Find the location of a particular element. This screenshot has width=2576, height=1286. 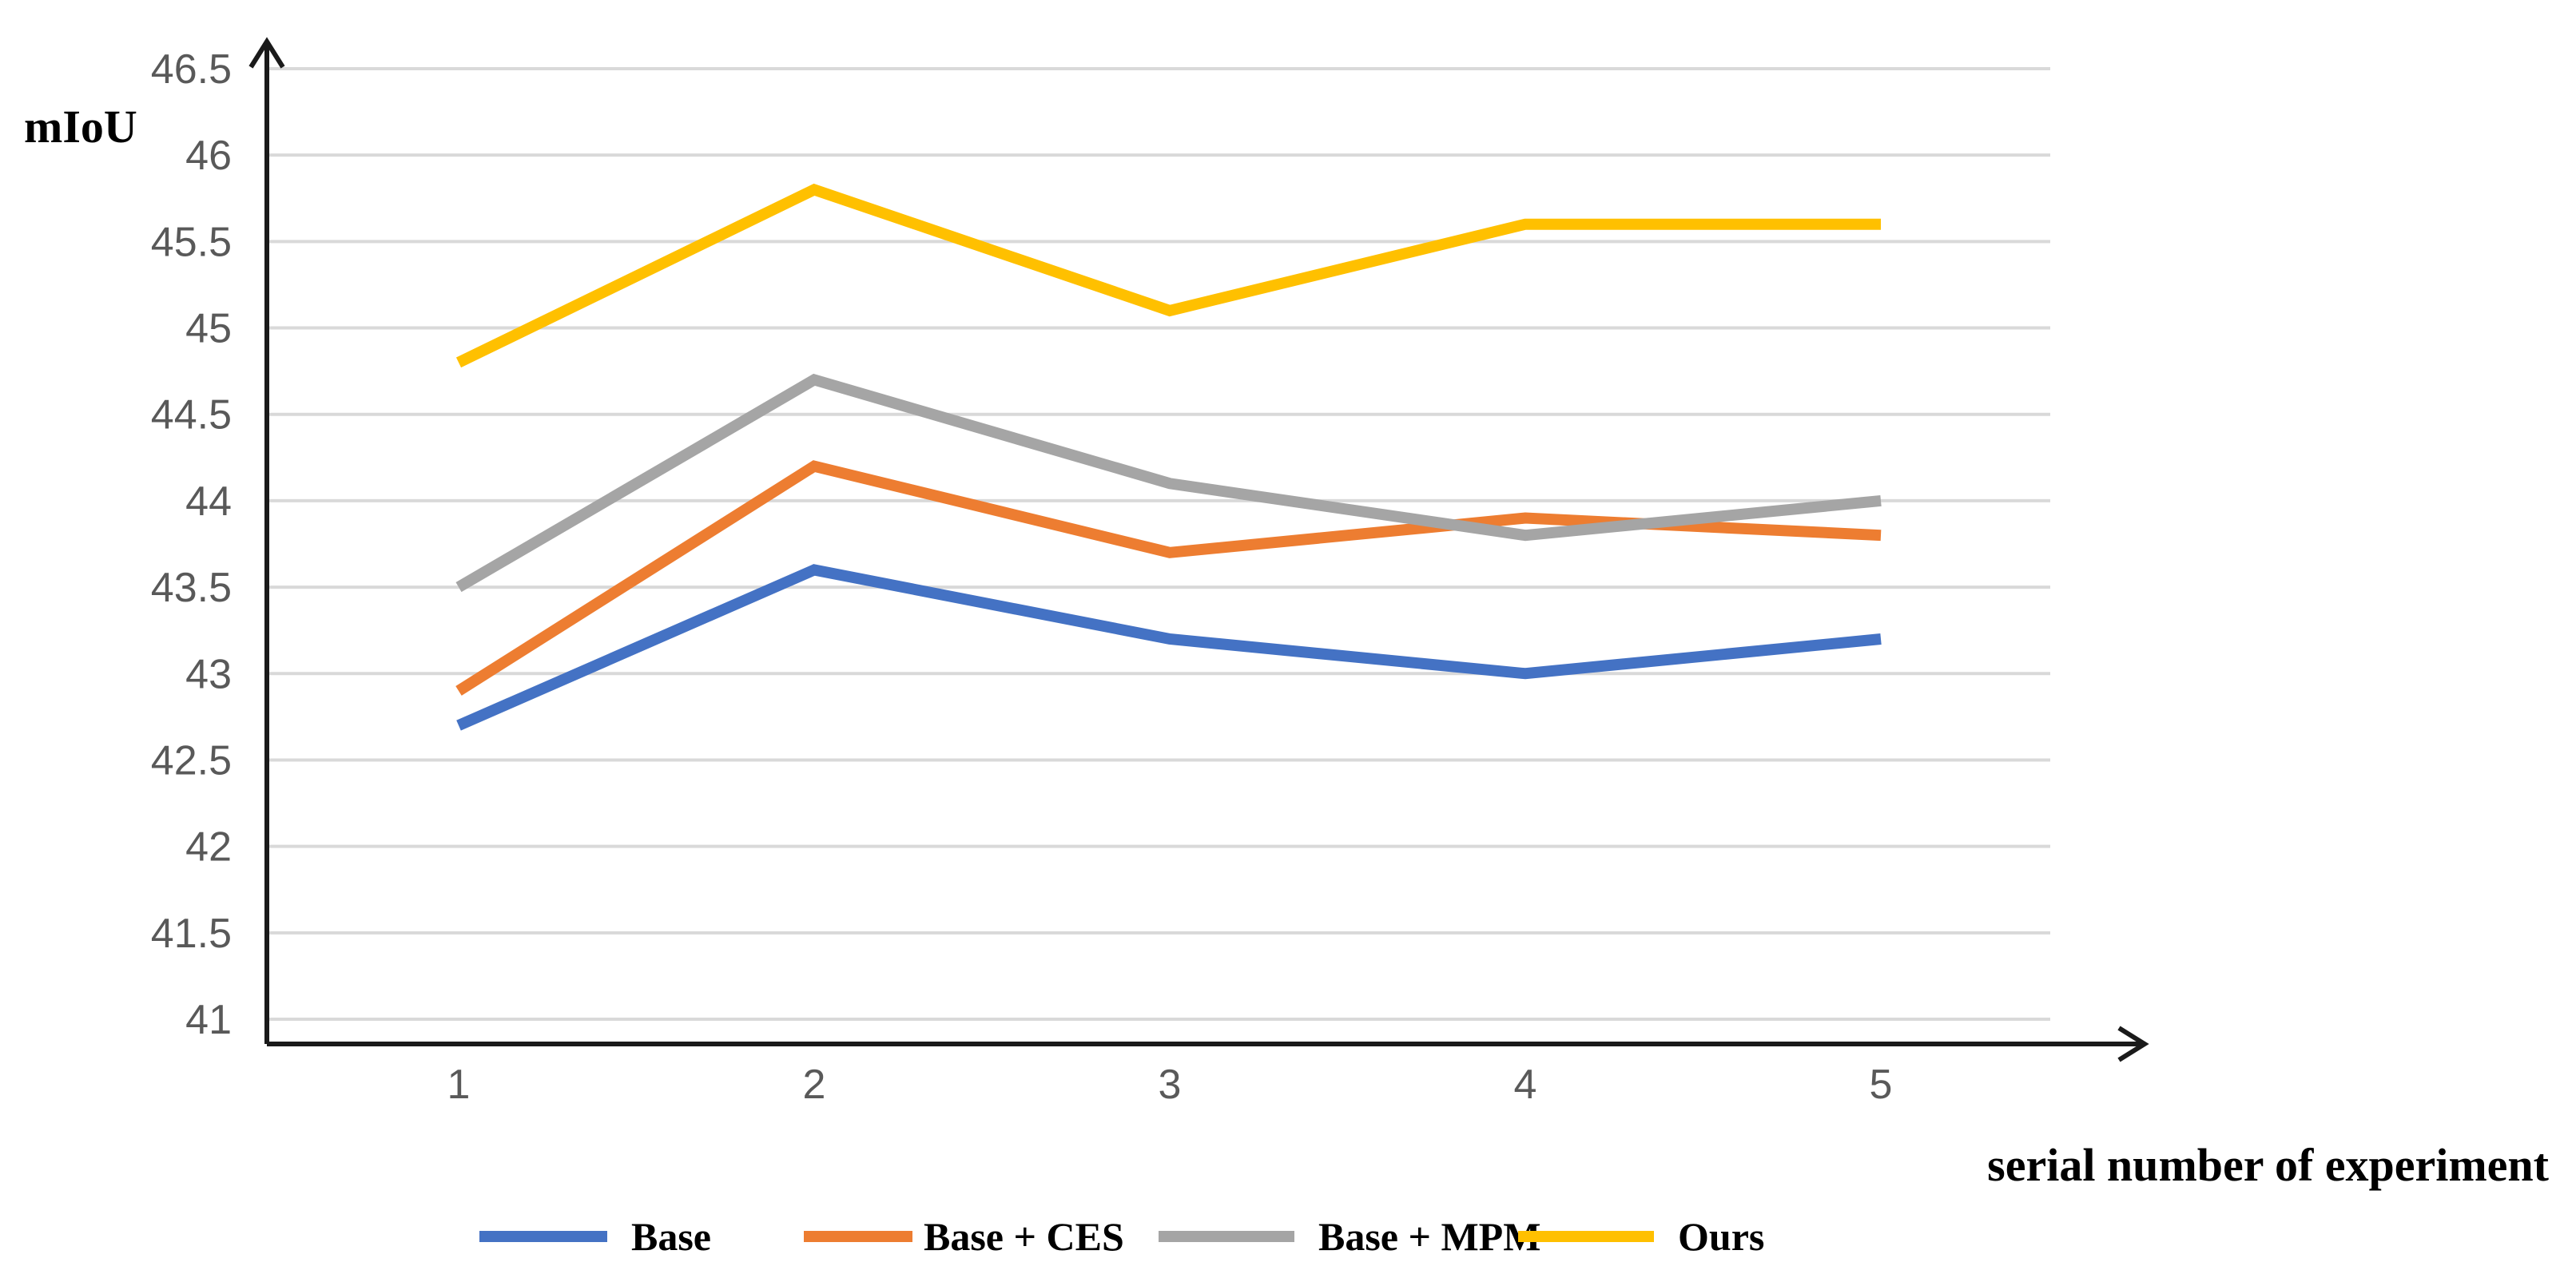

x-tick-label: 2 is located at coordinates (814, 1085).